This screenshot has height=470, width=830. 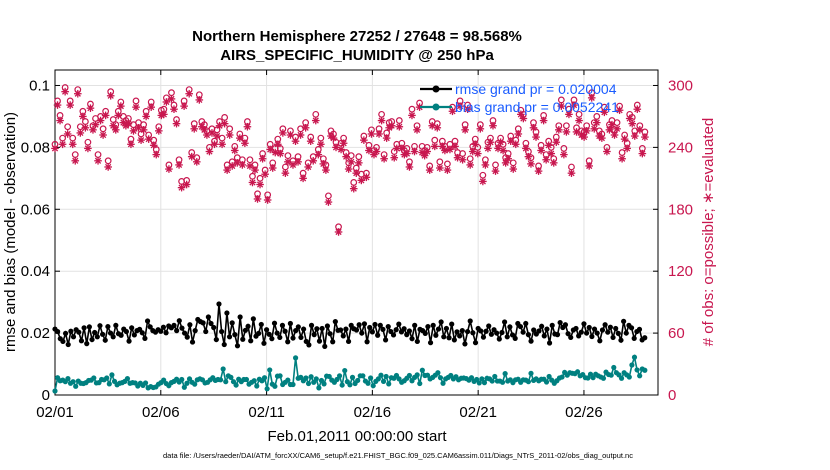 I want to click on rmse-series, so click(x=350, y=325).